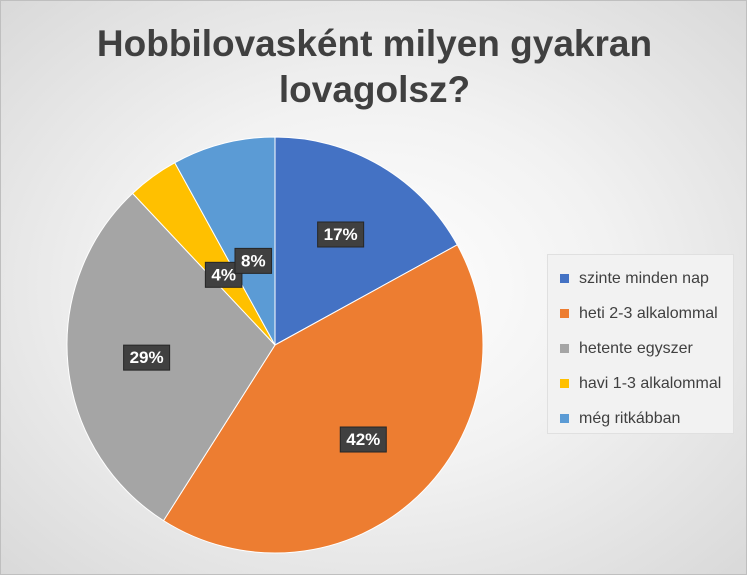 This screenshot has width=747, height=576. I want to click on svg-text: 17%, so click(341, 234).